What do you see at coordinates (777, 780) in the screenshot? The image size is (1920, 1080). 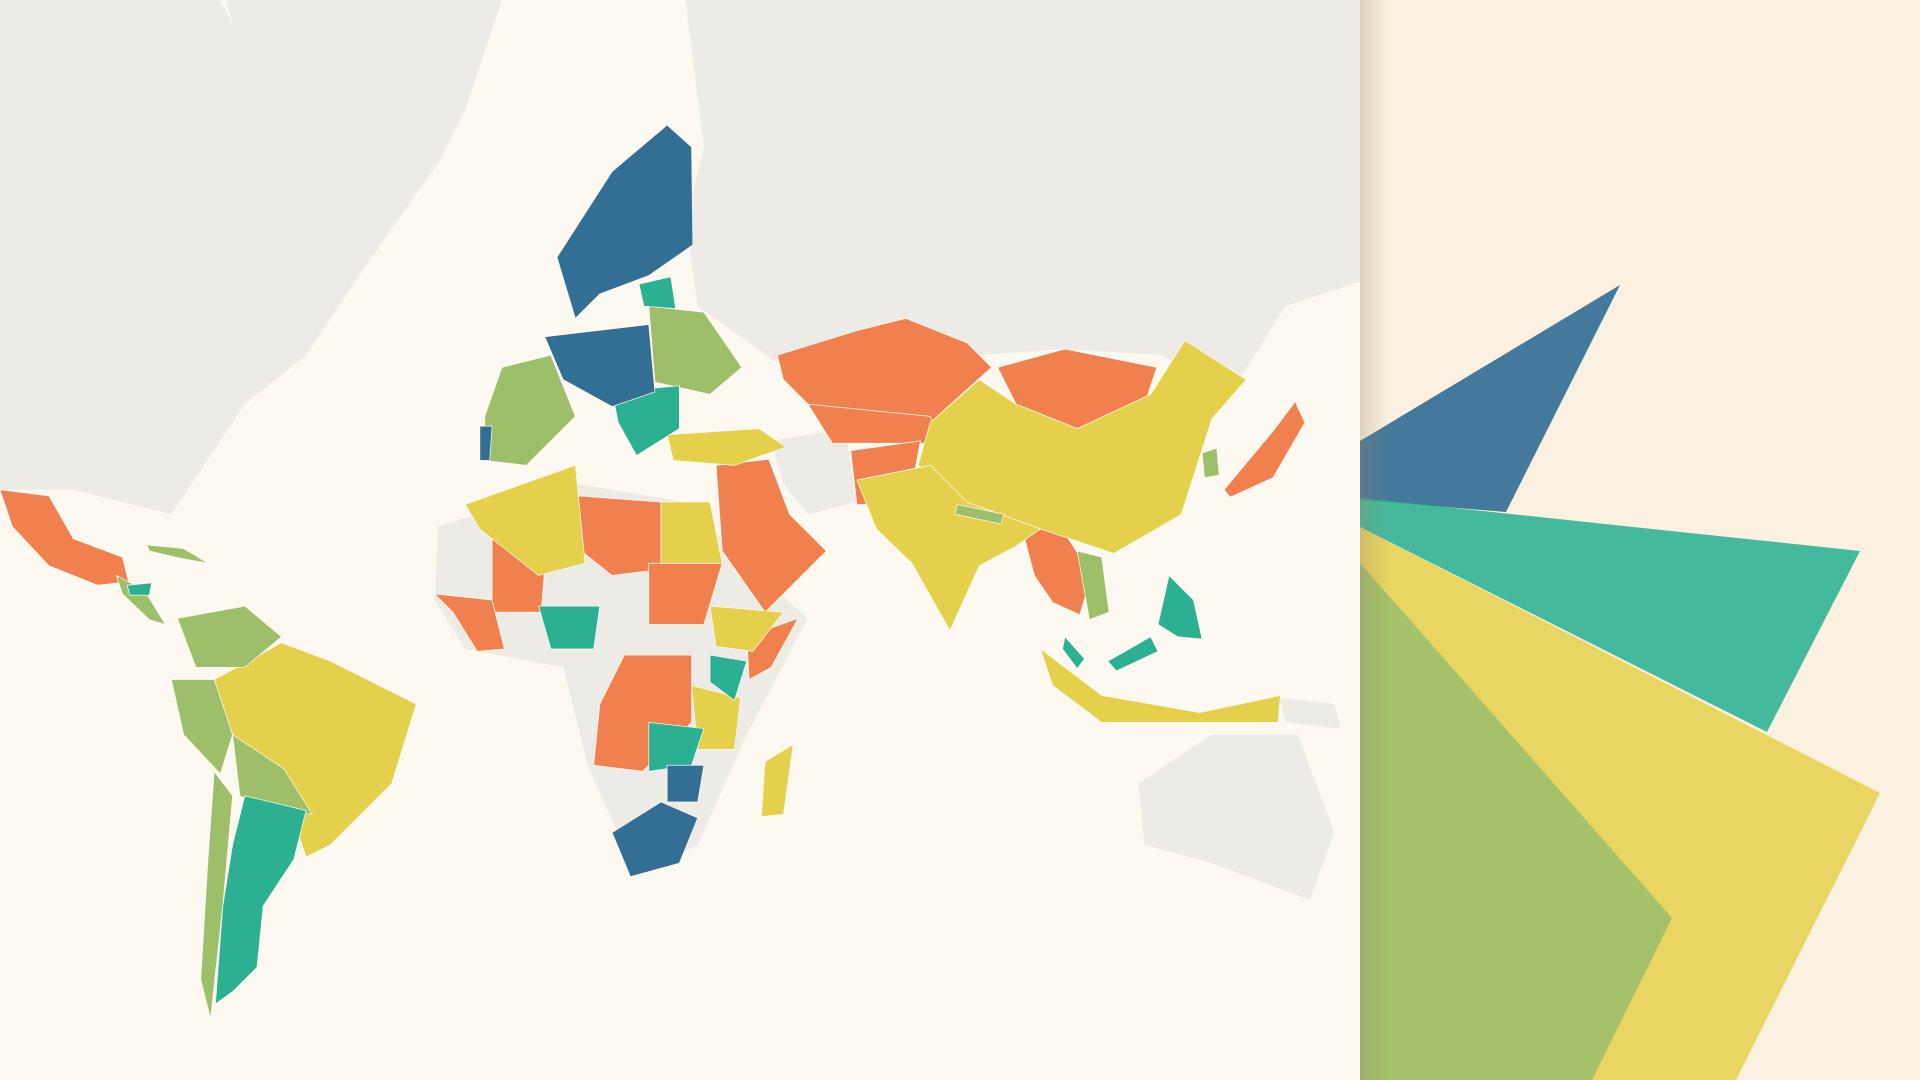 I see `country-madagascar` at bounding box center [777, 780].